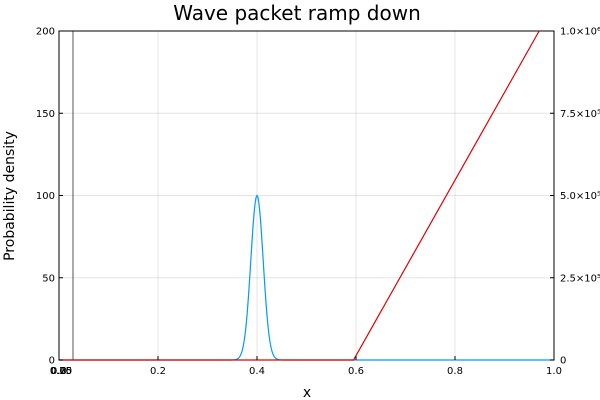 This screenshot has width=600, height=400. Describe the element at coordinates (45, 32) in the screenshot. I see `y-tick-label: 200` at that location.